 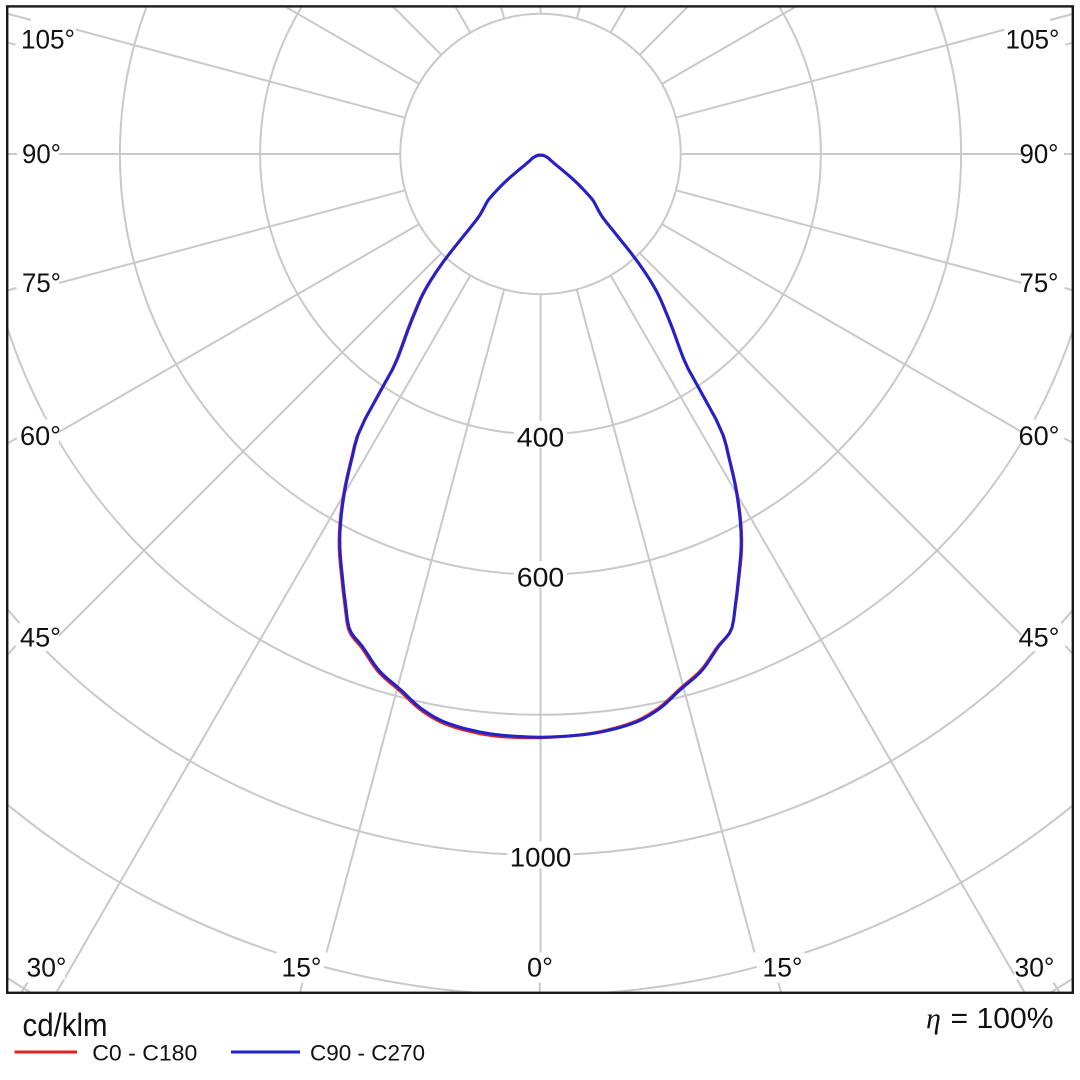 What do you see at coordinates (65, 1025) in the screenshot?
I see `svg-text: cd/klm` at bounding box center [65, 1025].